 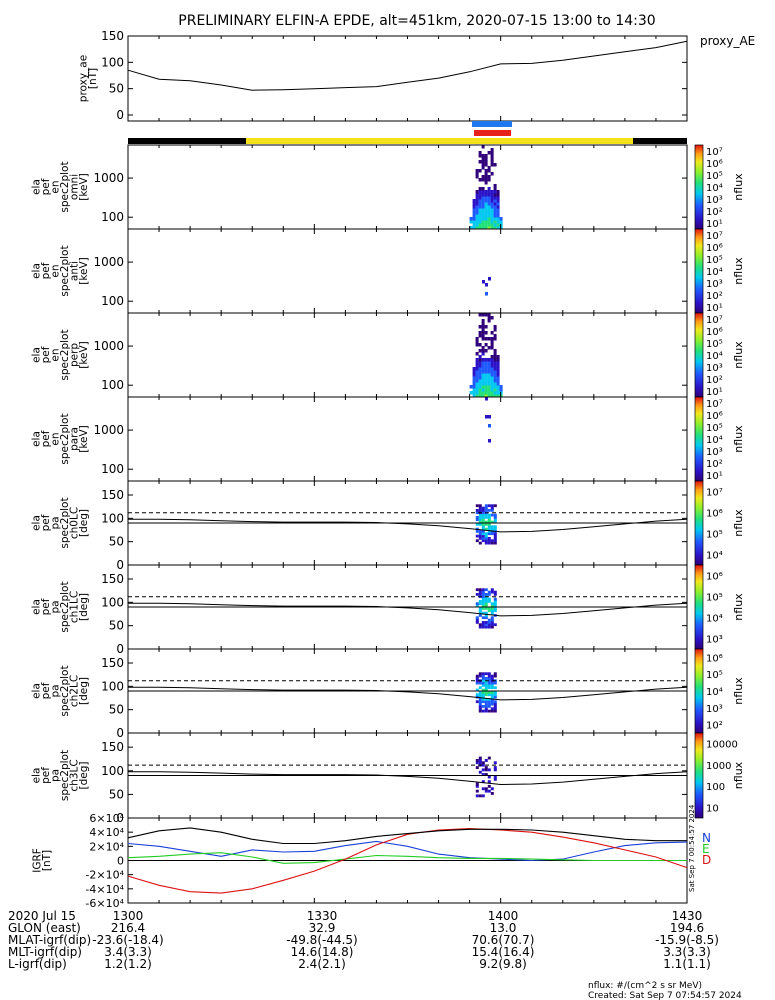 What do you see at coordinates (714, 260) in the screenshot?
I see `colorbar-tick-label: 10⁵` at bounding box center [714, 260].